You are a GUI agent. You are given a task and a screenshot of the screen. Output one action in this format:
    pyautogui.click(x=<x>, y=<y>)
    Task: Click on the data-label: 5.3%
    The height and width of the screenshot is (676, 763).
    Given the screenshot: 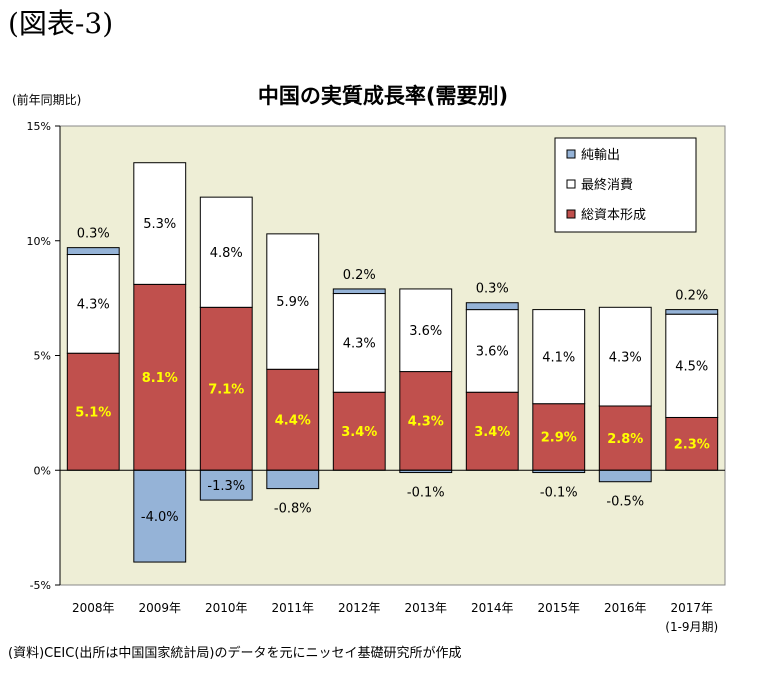 What is the action you would take?
    pyautogui.click(x=159, y=224)
    